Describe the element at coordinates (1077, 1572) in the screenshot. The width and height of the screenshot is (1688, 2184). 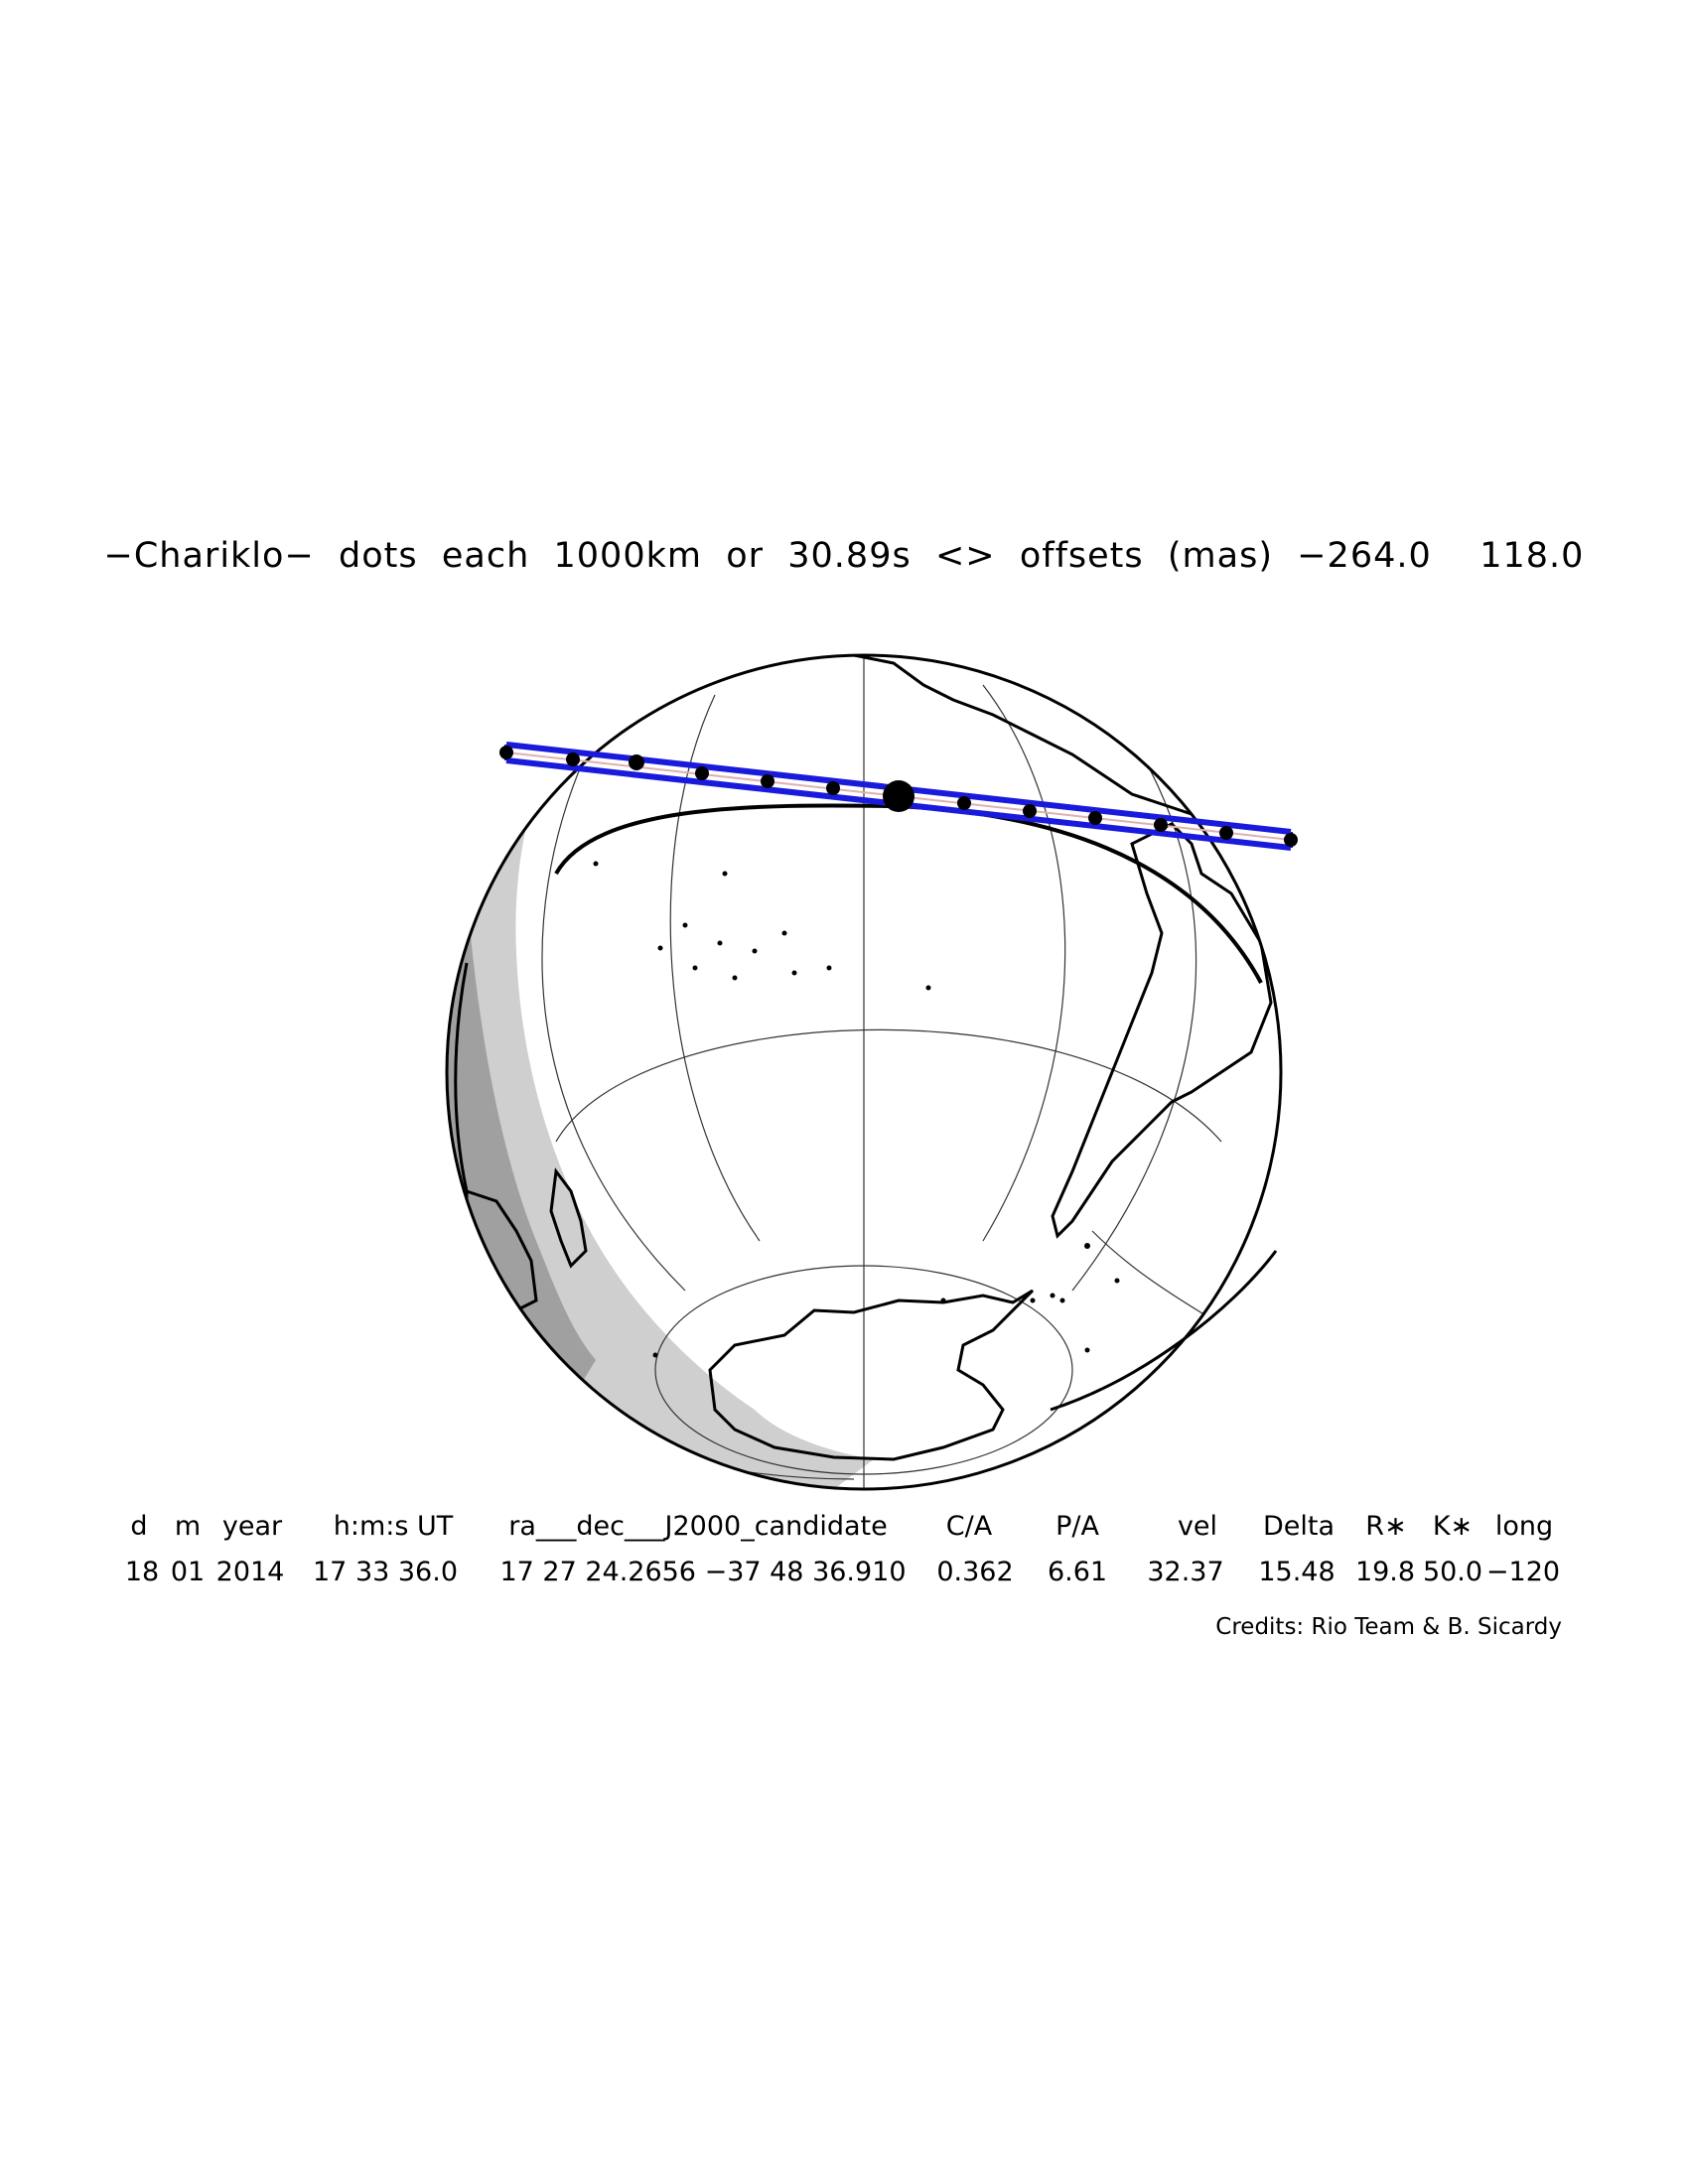
I see `value-pa: 6.61` at that location.